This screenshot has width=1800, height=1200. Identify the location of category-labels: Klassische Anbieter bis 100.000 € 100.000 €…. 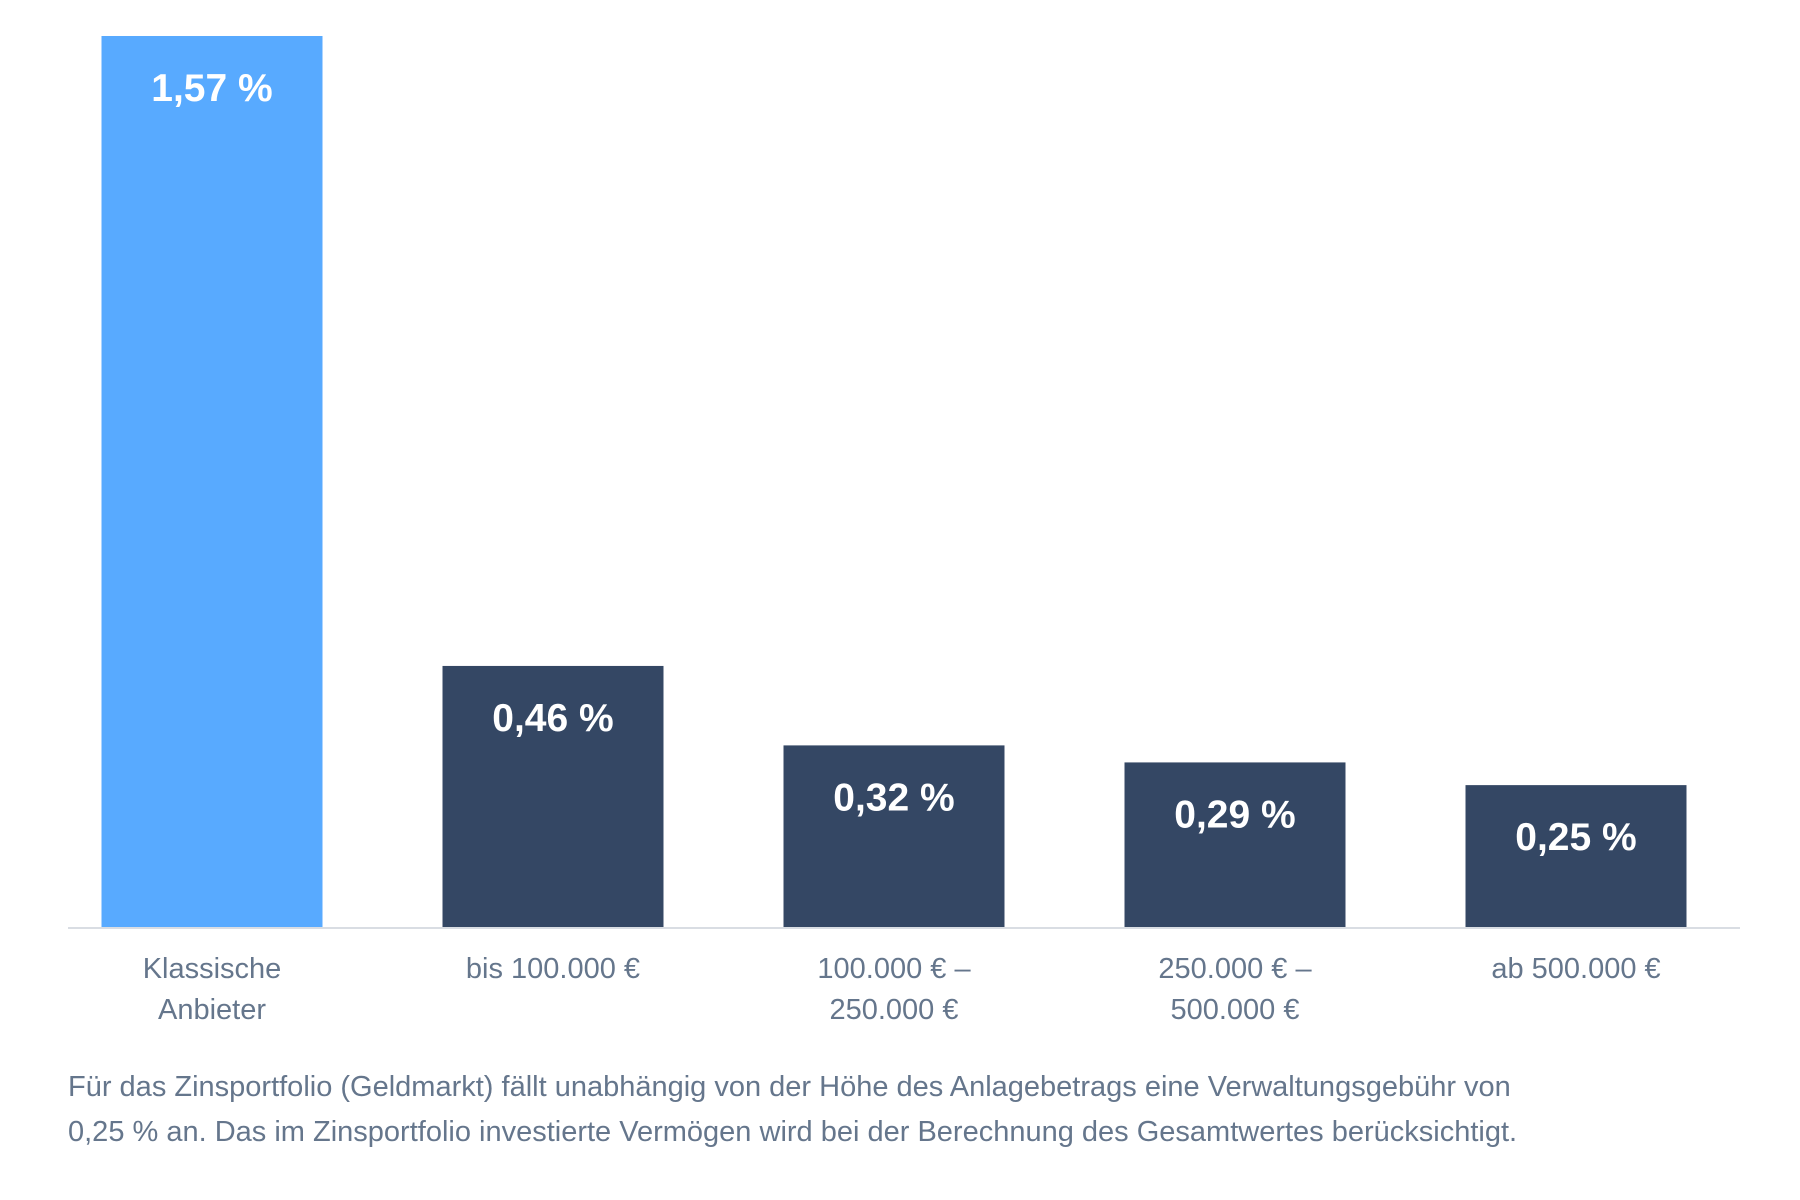
(902, 989).